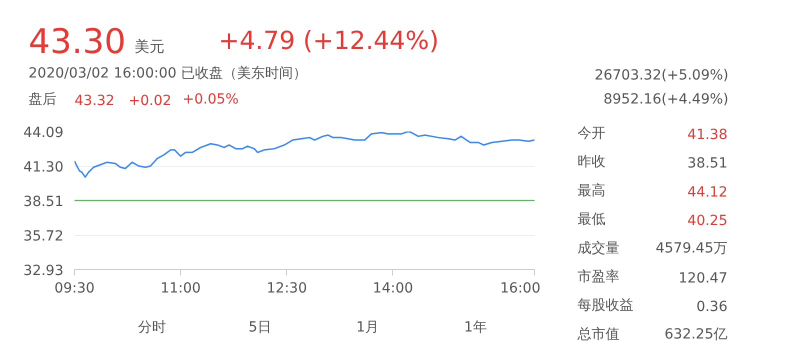 The image size is (799, 360). What do you see at coordinates (43, 271) in the screenshot?
I see `y-tick-label: 32.93` at bounding box center [43, 271].